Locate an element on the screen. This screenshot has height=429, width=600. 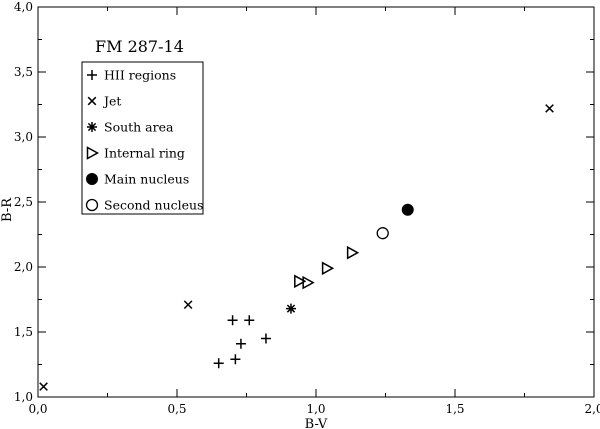
y-tick-label: 4,0 is located at coordinates (23, 7).